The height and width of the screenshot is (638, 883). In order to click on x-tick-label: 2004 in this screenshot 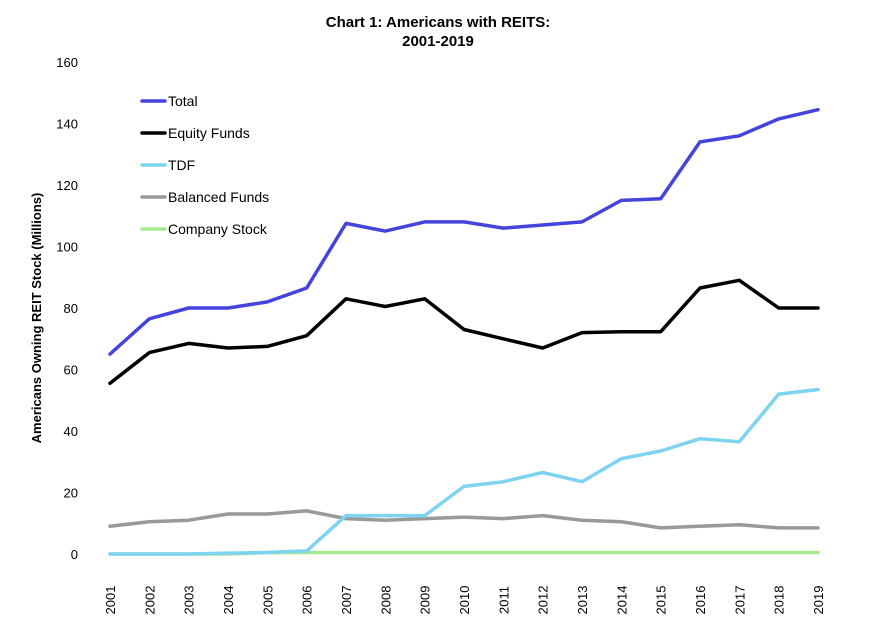, I will do `click(228, 600)`.